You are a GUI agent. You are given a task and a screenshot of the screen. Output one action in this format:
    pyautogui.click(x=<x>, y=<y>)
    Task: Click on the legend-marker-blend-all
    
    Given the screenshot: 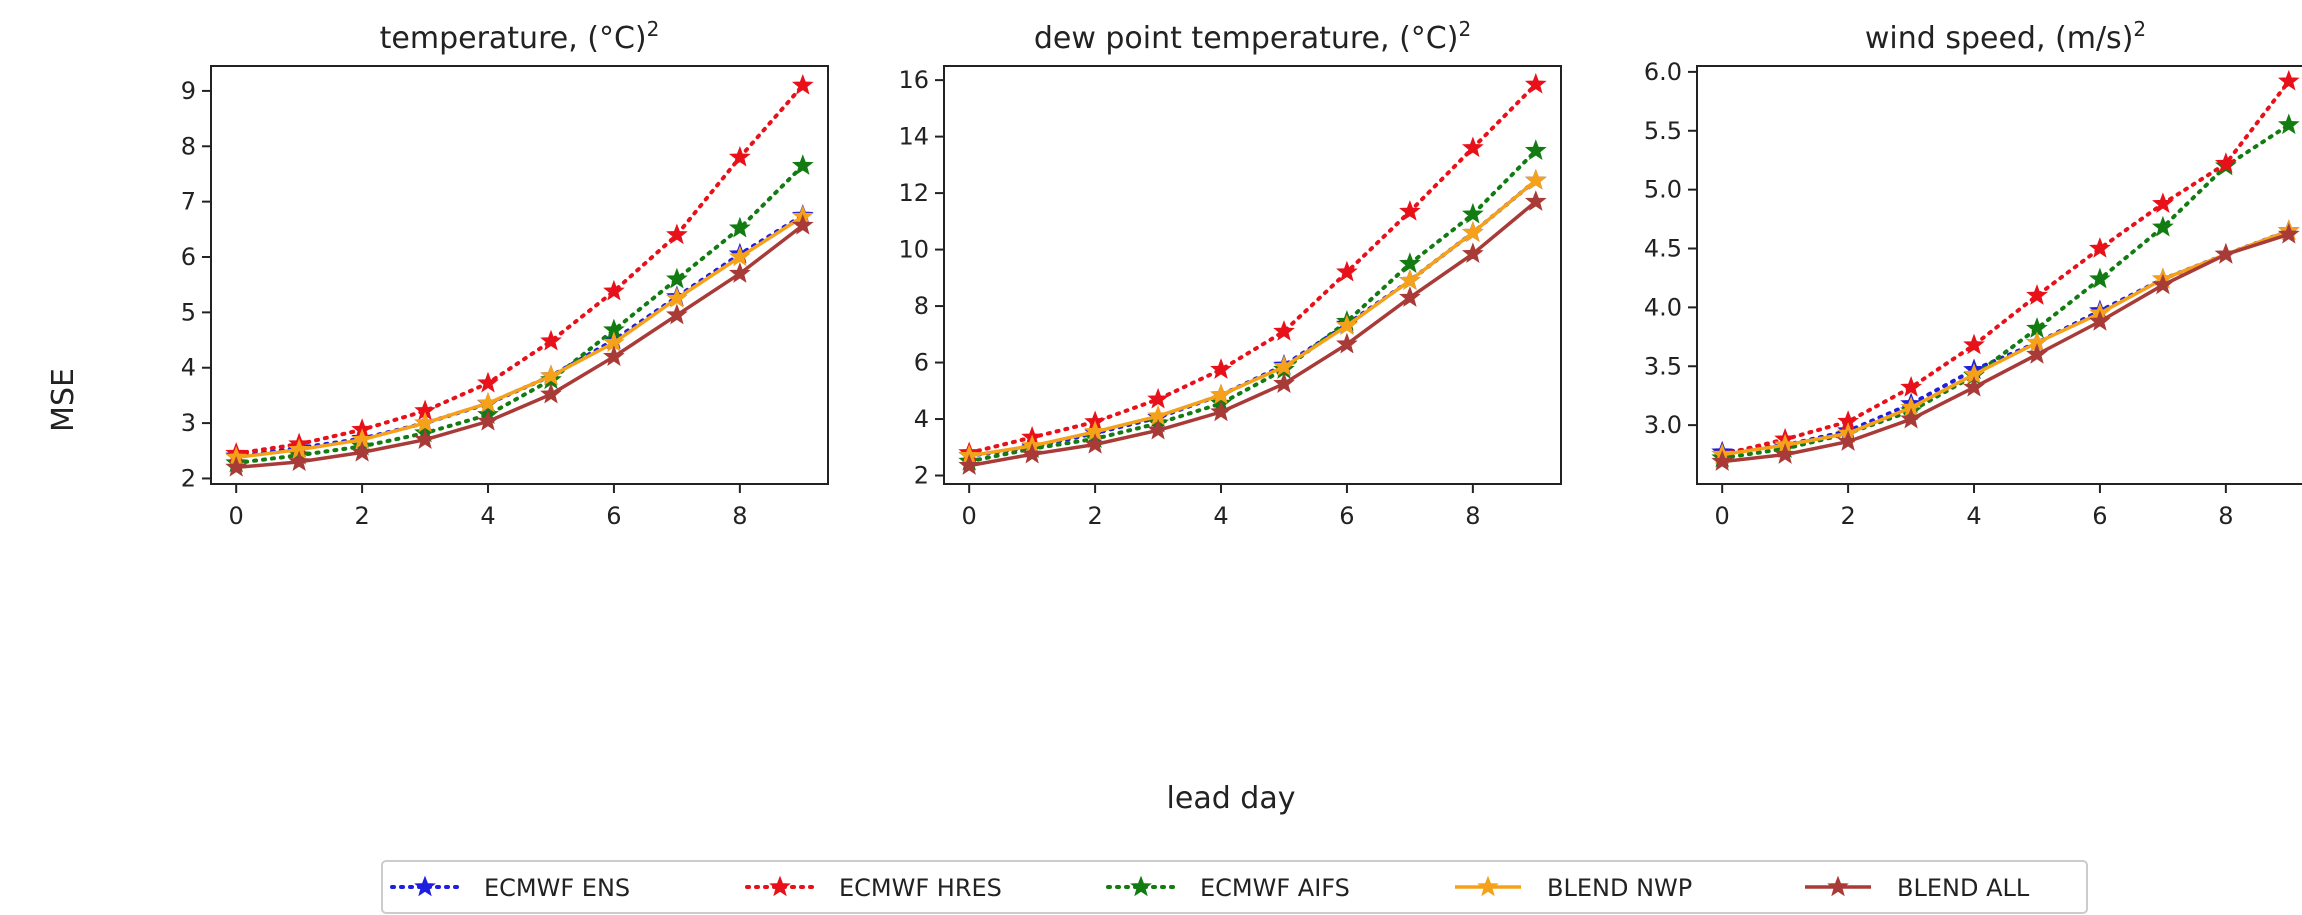 What is the action you would take?
    pyautogui.click(x=1838, y=886)
    